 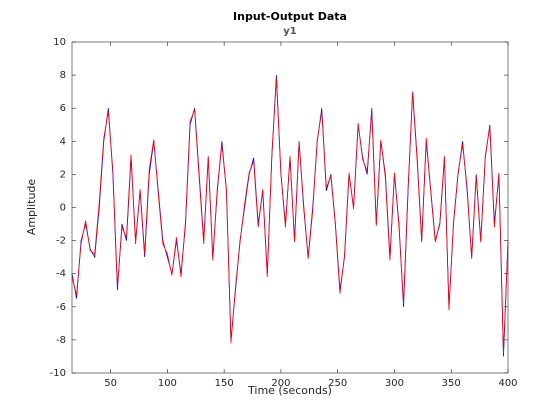 What do you see at coordinates (110, 383) in the screenshot?
I see `x-tick-label: 50` at bounding box center [110, 383].